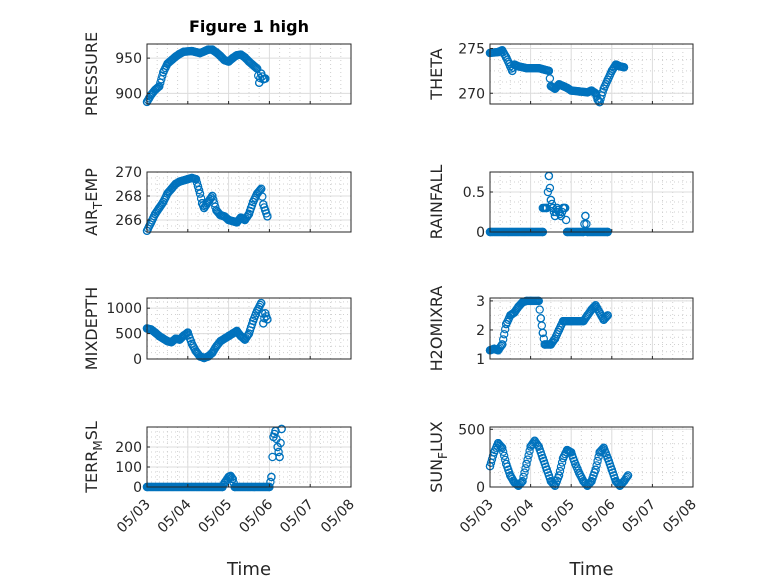 This screenshot has height=583, width=778. I want to click on chart-title: Figure 1 high, so click(249, 26).